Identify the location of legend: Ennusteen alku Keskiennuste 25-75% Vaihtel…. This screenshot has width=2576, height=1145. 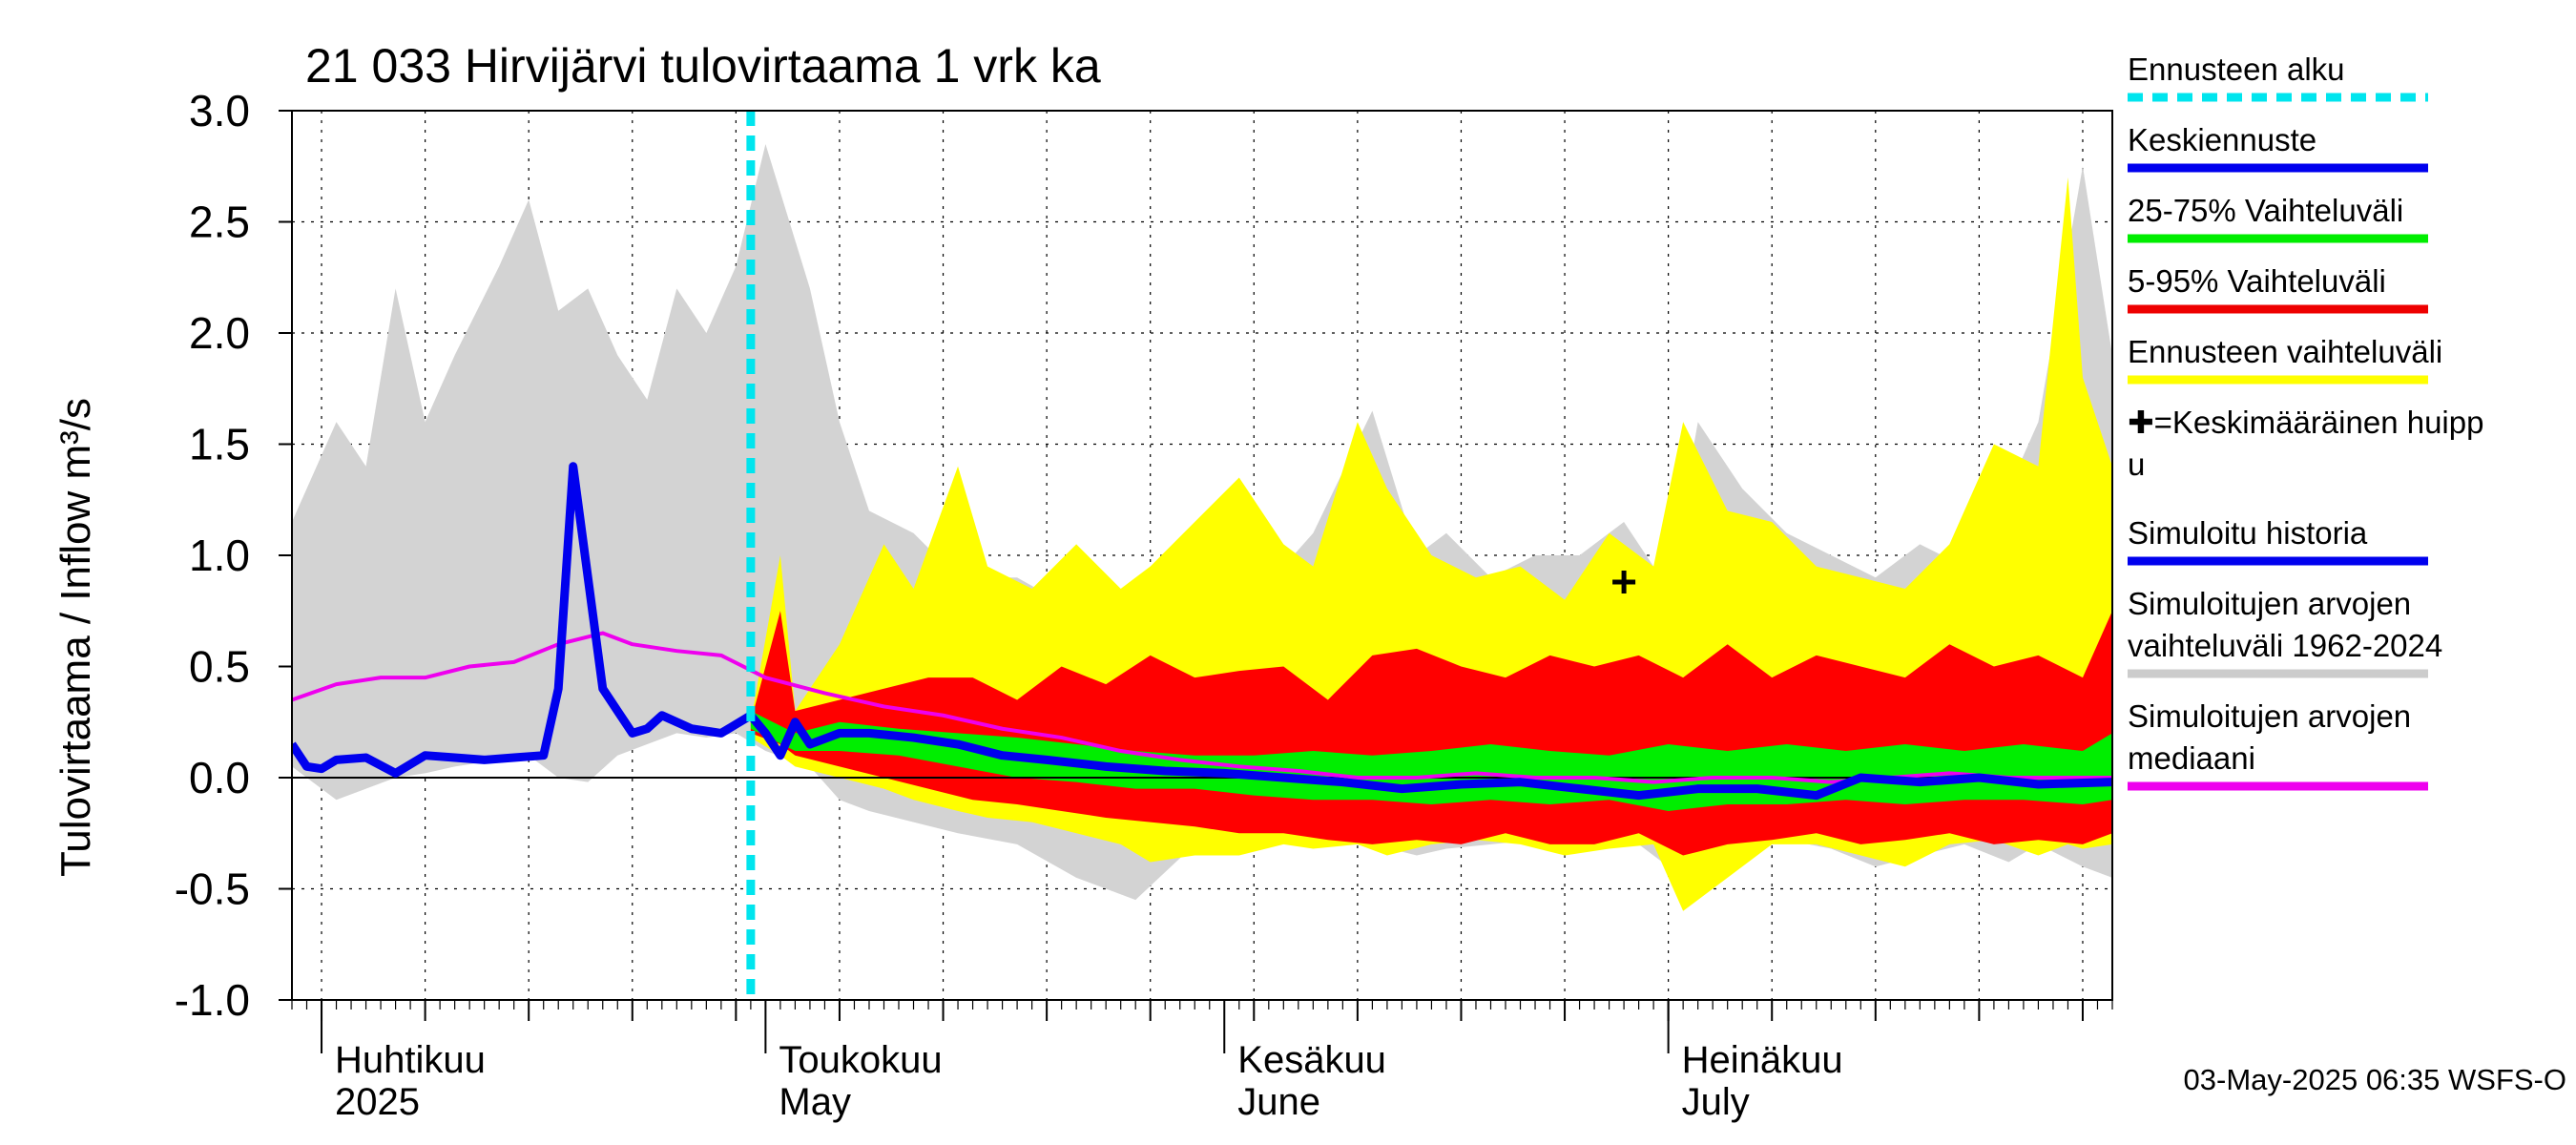
(2305, 421).